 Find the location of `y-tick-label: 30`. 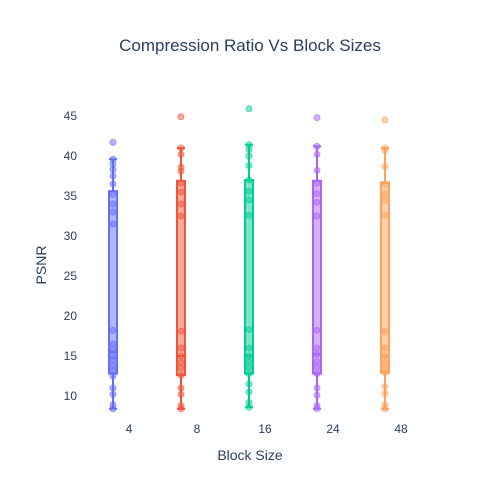

y-tick-label: 30 is located at coordinates (71, 236).